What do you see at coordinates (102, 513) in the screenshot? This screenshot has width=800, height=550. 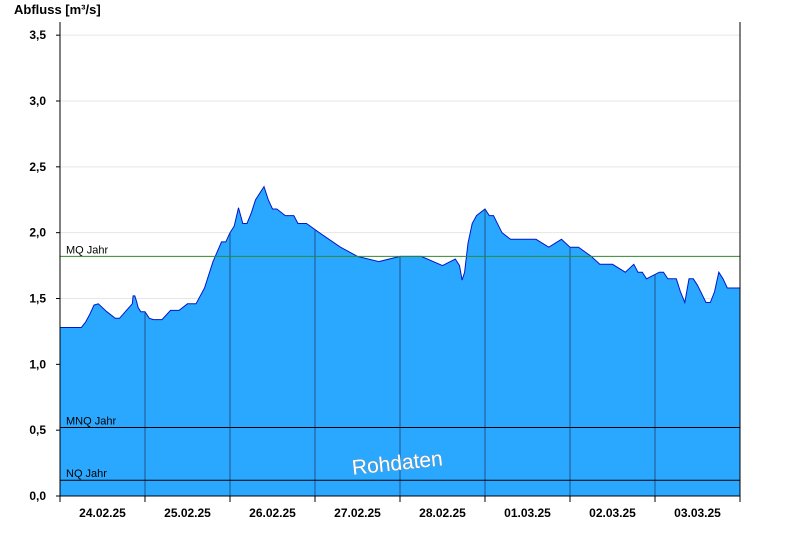 I see `x-tick-label: 24.02.25` at bounding box center [102, 513].